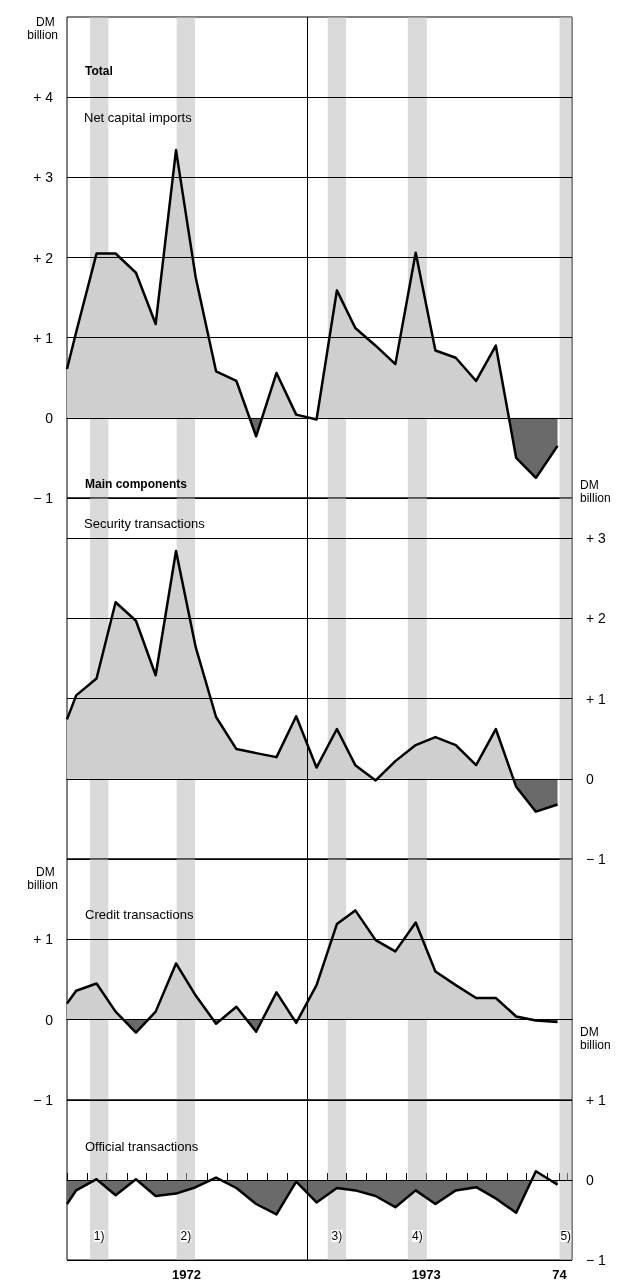 This screenshot has height=1286, width=623. Describe the element at coordinates (566, 1236) in the screenshot. I see `band-label: 5)` at that location.